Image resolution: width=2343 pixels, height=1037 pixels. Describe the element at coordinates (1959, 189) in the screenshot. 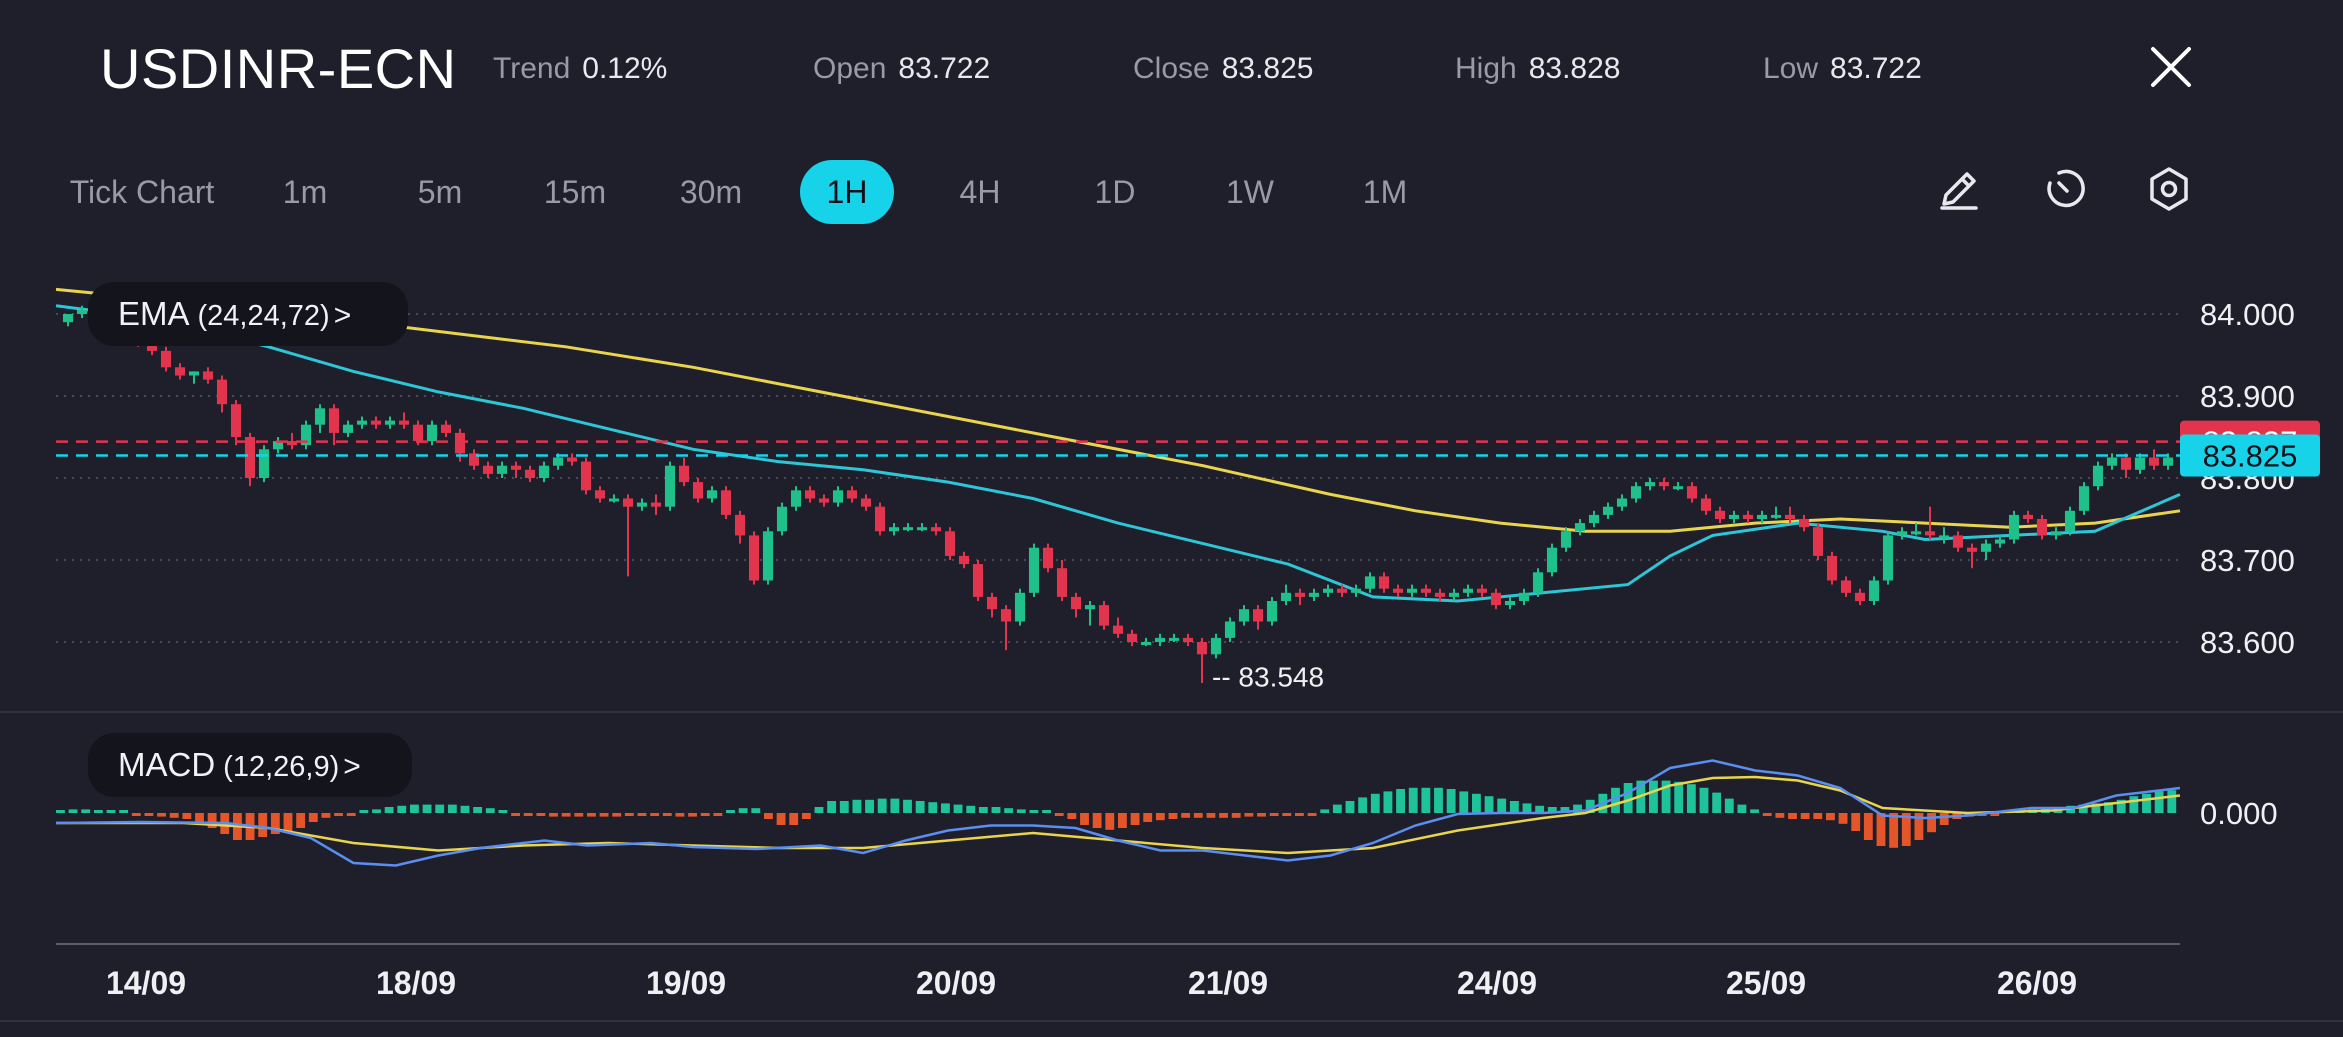

I see `draw-tool-button` at that location.